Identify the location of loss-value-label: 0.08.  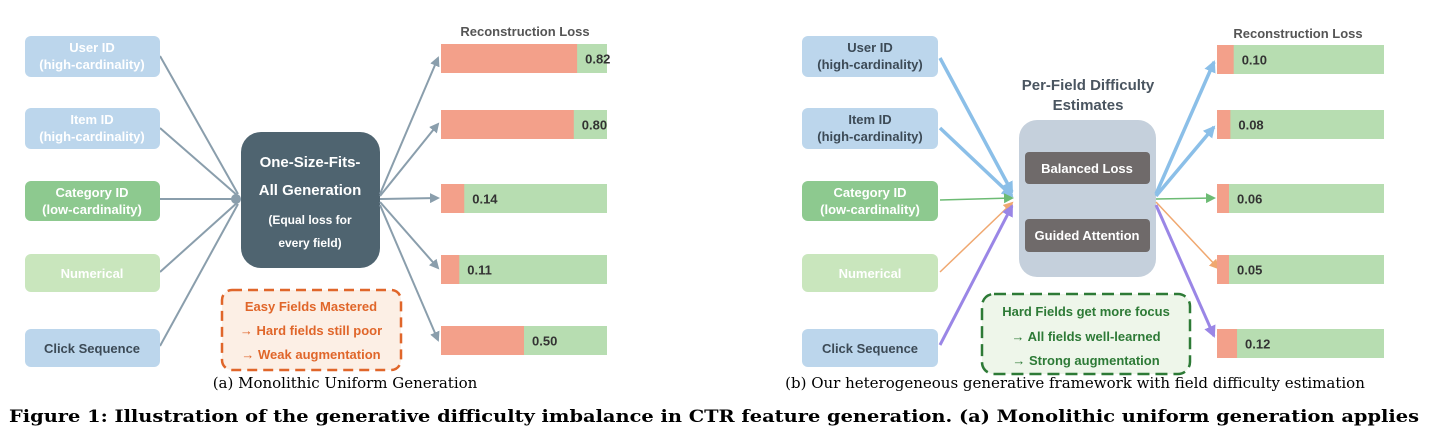
(1250, 125).